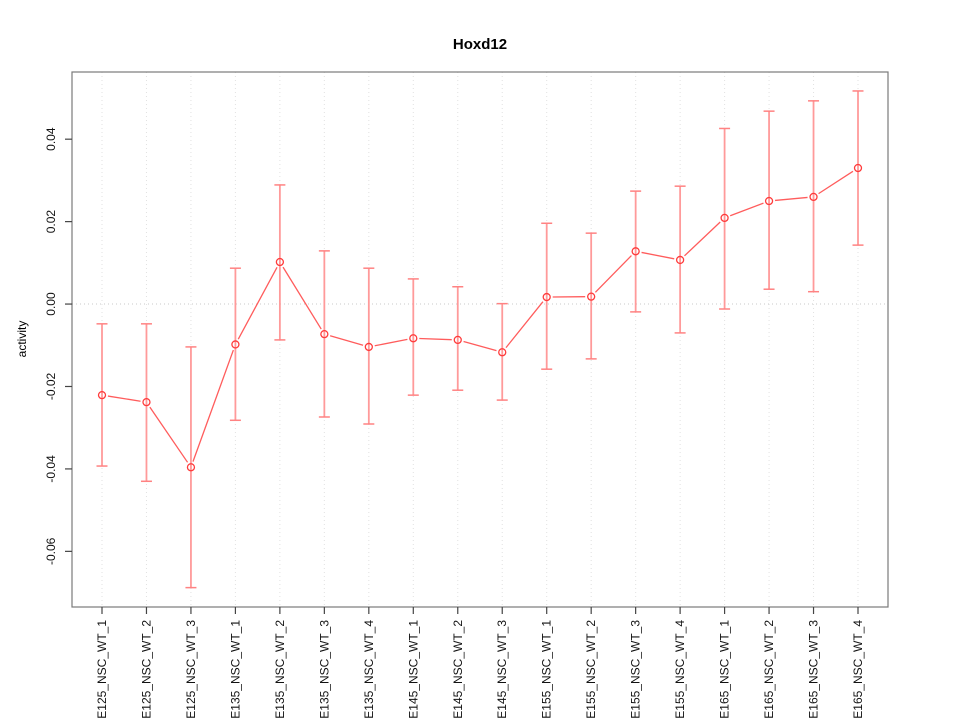 This screenshot has height=720, width=960. Describe the element at coordinates (51, 386) in the screenshot. I see `y-tick-label: -0.02` at that location.